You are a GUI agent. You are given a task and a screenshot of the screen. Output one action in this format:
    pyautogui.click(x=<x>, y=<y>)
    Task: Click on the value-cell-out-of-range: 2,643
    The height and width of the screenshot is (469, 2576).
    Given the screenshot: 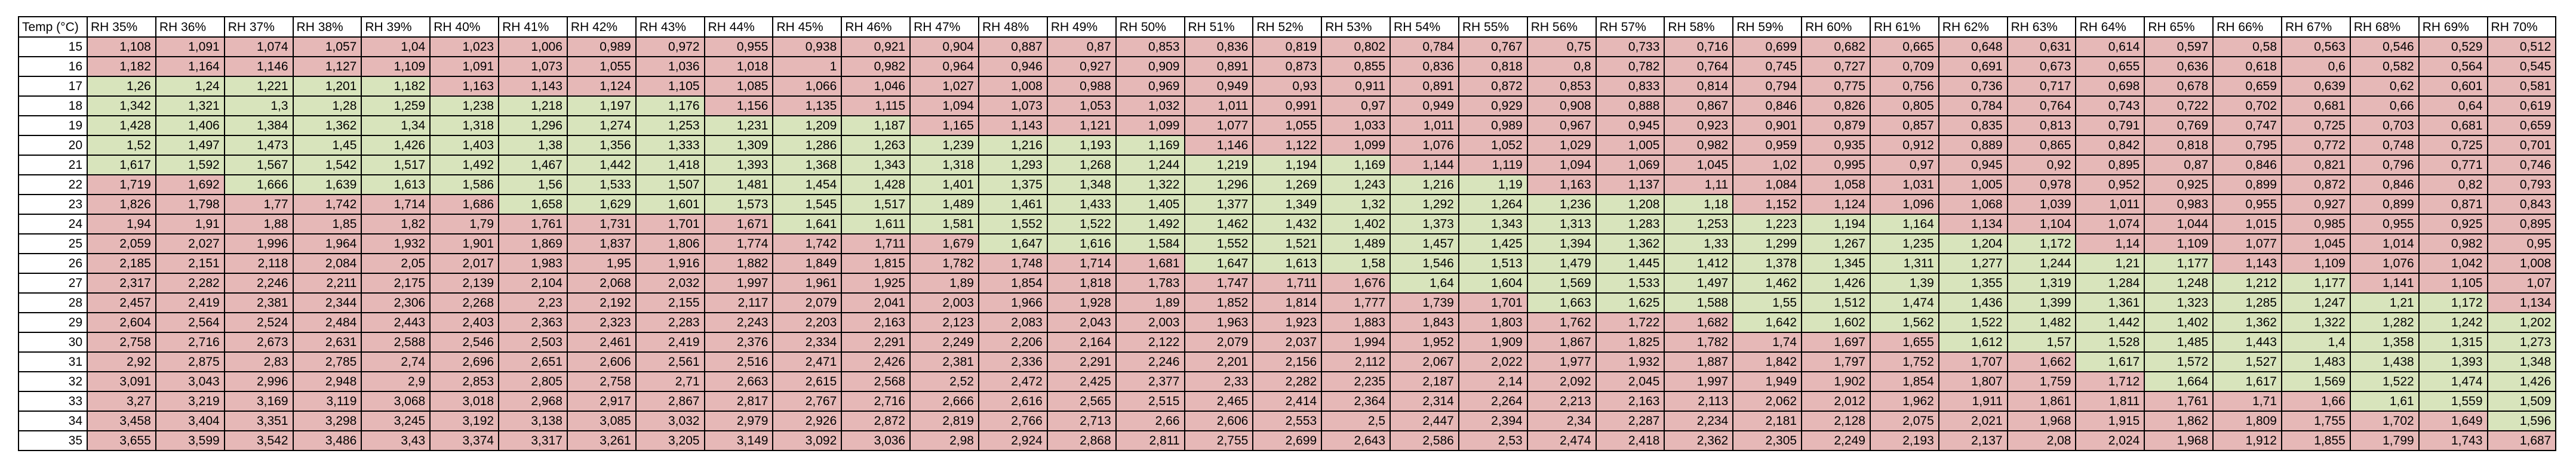 What is the action you would take?
    pyautogui.click(x=1356, y=440)
    